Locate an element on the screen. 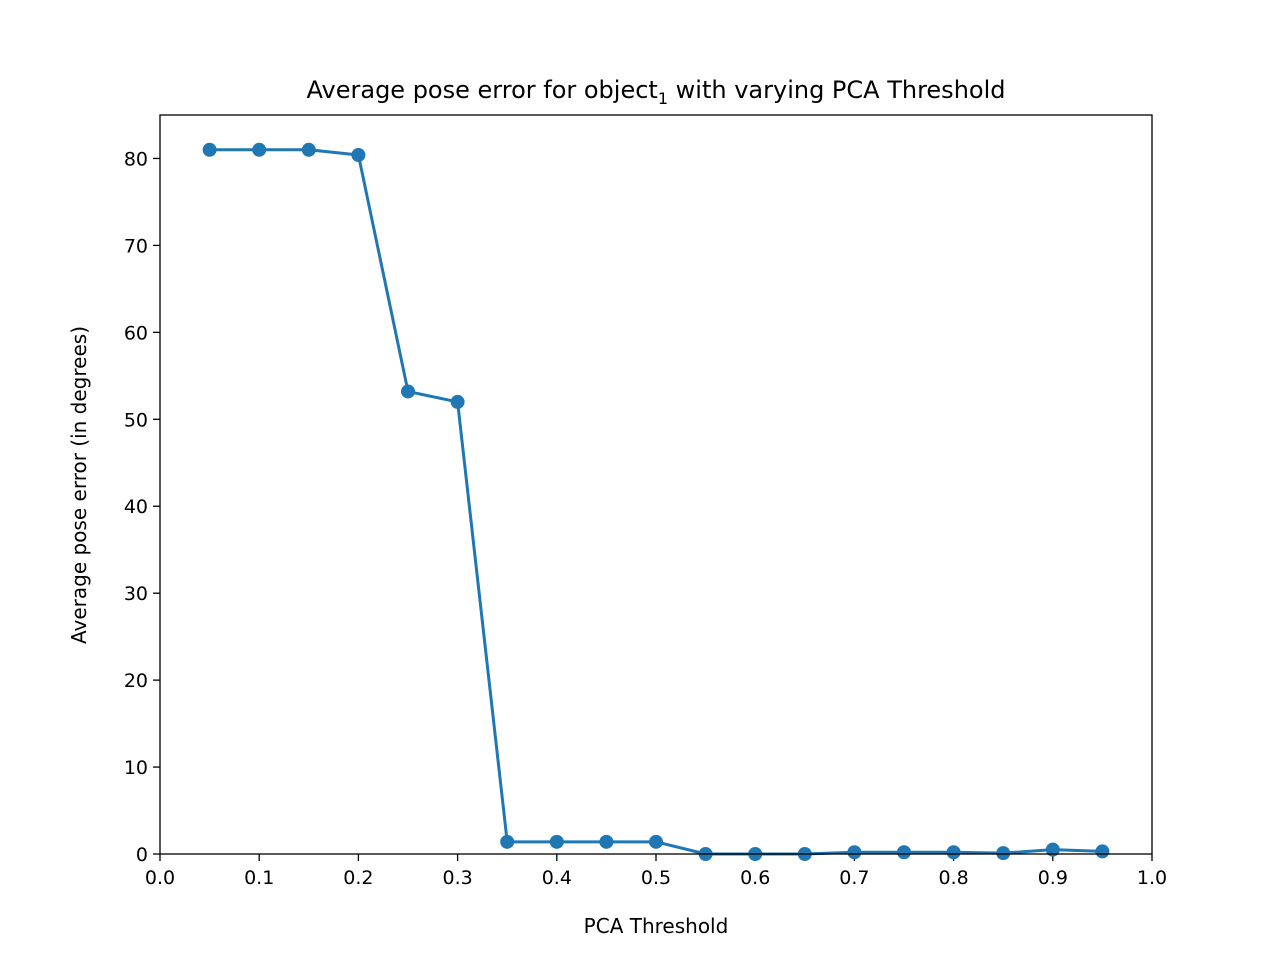 The height and width of the screenshot is (960, 1280). x-tick-label: 0.9 is located at coordinates (1053, 878).